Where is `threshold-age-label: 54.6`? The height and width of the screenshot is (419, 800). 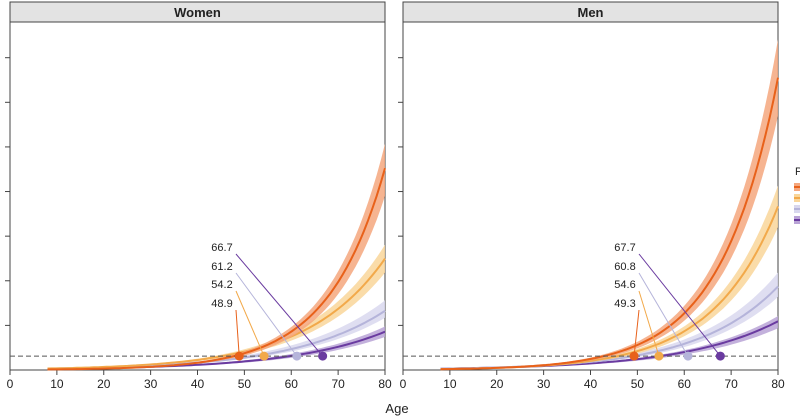 threshold-age-label: 54.6 is located at coordinates (624, 285).